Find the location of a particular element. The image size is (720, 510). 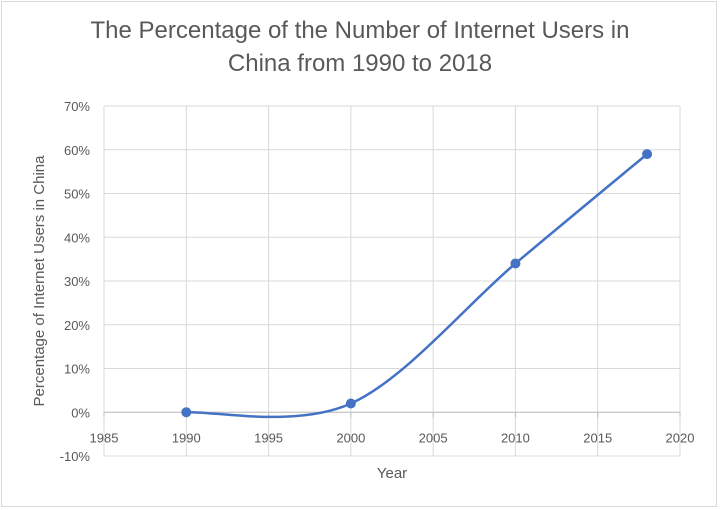

x-tick-label: 1990 is located at coordinates (186, 437).